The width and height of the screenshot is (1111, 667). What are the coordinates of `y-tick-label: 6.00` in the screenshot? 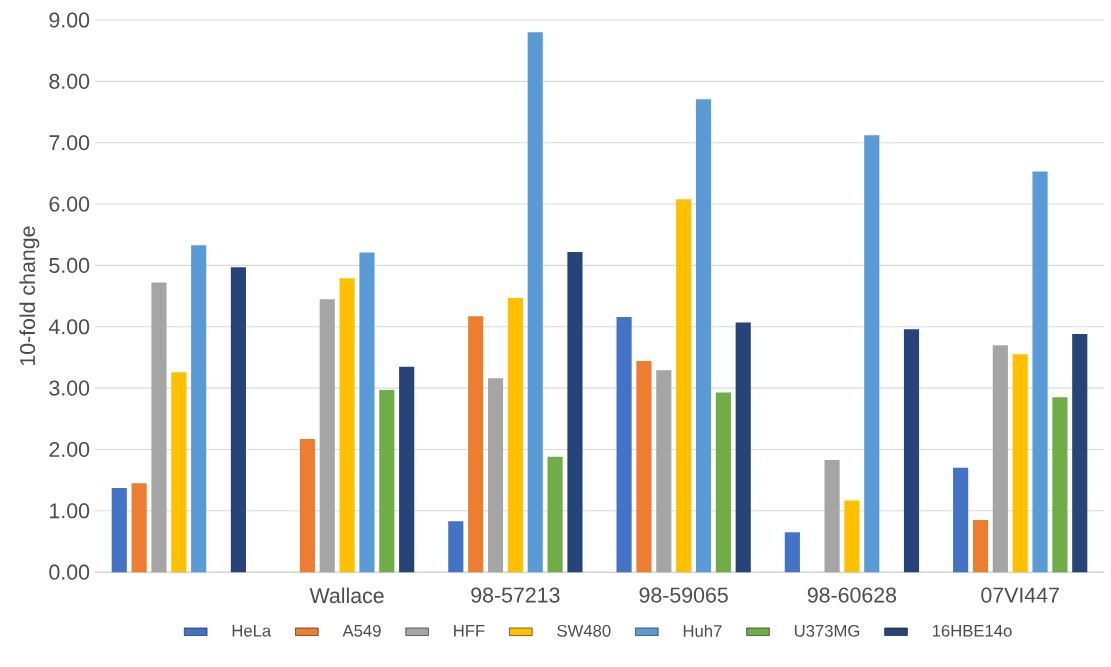 It's located at (69, 204).